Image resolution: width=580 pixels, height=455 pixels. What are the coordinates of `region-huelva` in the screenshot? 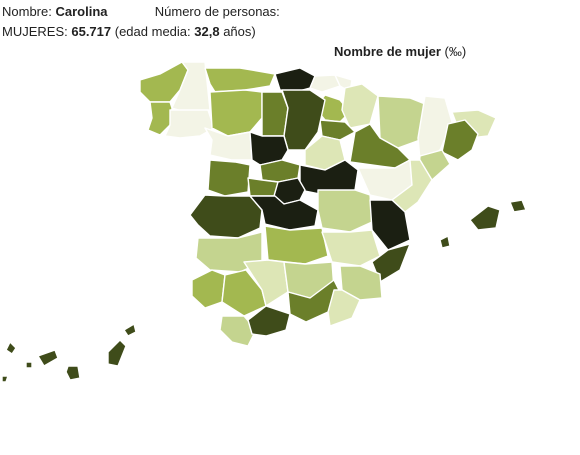 It's located at (208, 289).